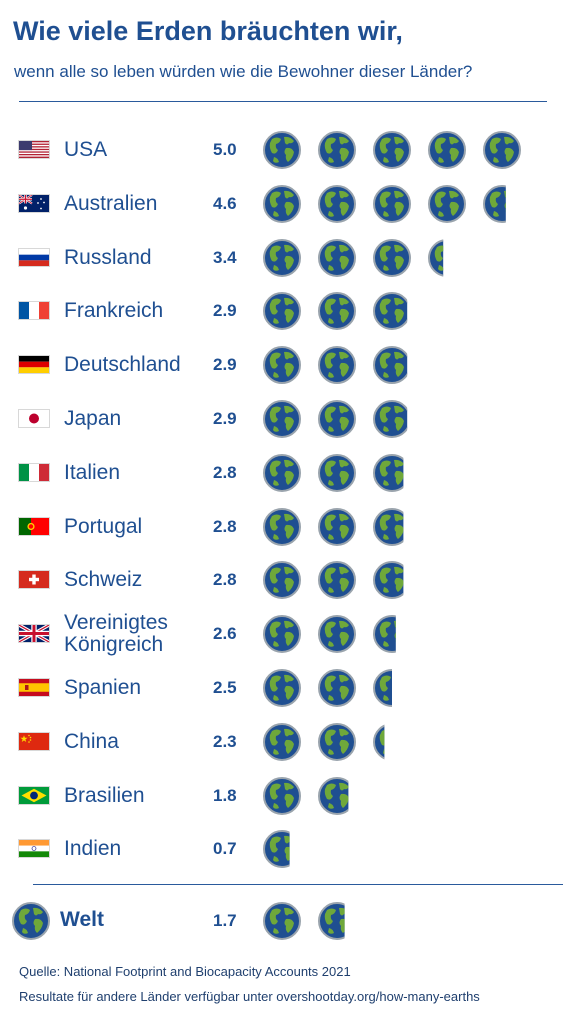  Describe the element at coordinates (34, 365) in the screenshot. I see `flag-de-icon` at that location.